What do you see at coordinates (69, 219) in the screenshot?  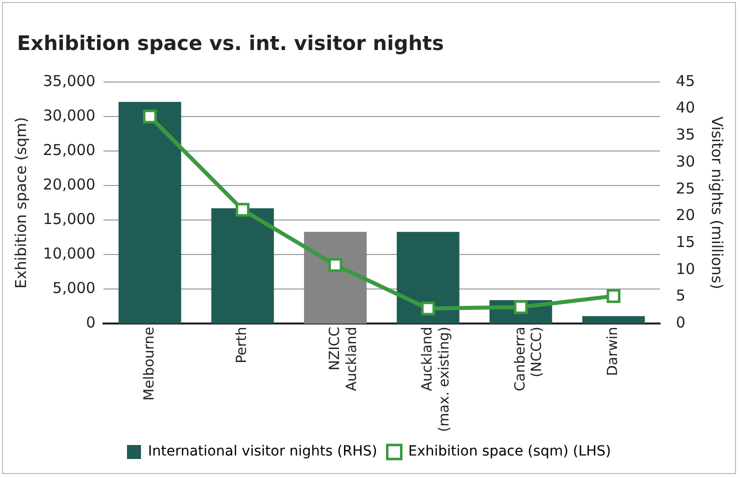 I see `y-tick-label: 15,000` at bounding box center [69, 219].